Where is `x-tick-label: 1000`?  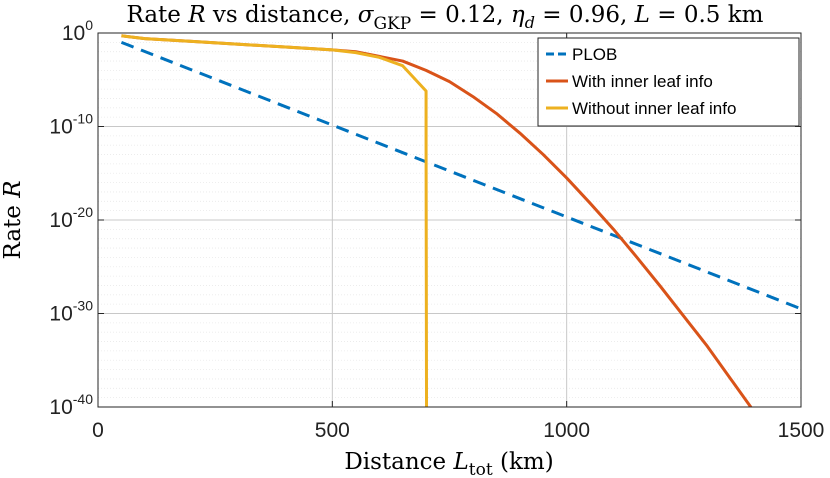 x-tick-label: 1000 is located at coordinates (566, 430).